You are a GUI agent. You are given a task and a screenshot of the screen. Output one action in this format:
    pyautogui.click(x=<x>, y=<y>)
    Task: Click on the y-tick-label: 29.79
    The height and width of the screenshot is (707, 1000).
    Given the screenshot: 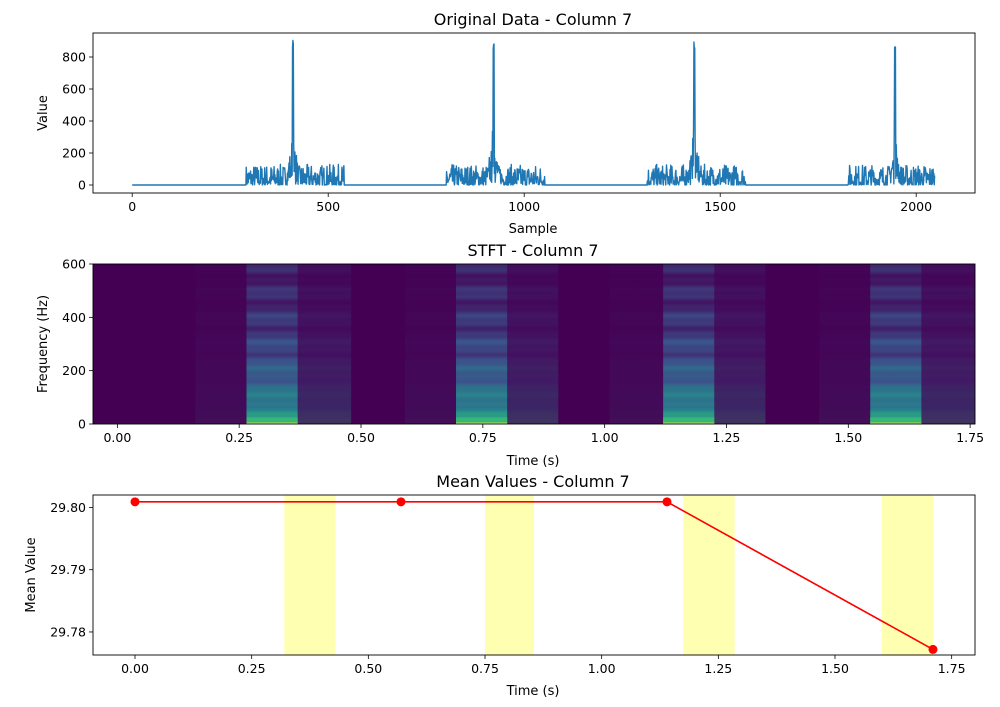 What is the action you would take?
    pyautogui.click(x=68, y=569)
    